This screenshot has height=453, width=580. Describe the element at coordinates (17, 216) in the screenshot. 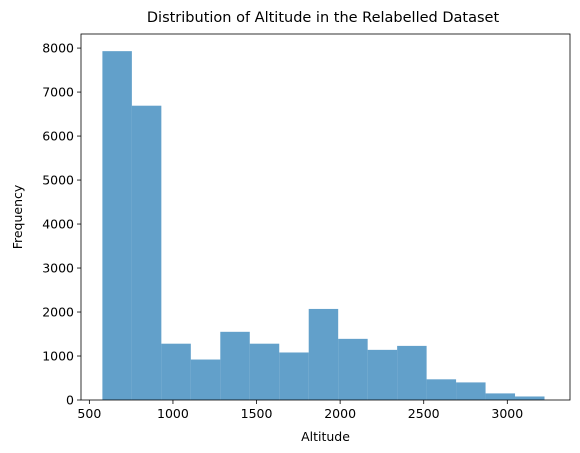

I see `y-axis-label: Frequency` at that location.